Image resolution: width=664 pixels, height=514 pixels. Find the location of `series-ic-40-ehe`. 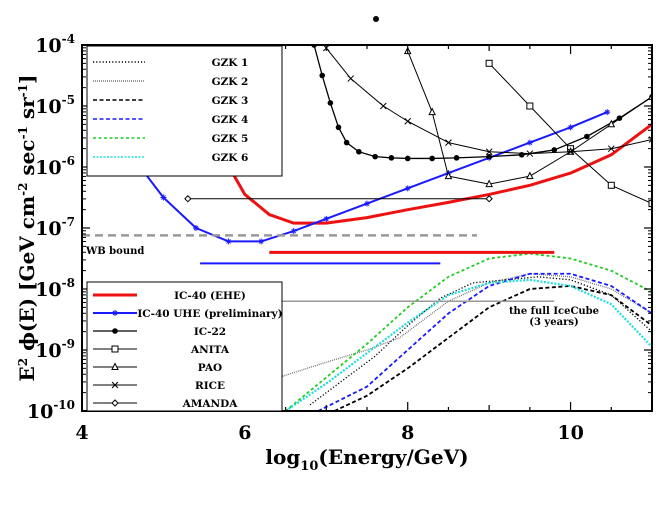

series-ic-40-ehe is located at coordinates (441, 174).